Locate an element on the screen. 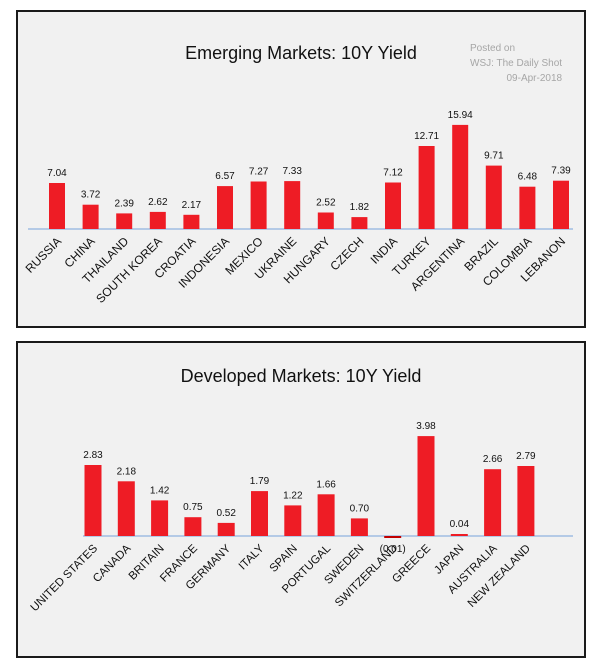 Image resolution: width=600 pixels, height=667 pixels. value-label: 0.52 is located at coordinates (226, 513).